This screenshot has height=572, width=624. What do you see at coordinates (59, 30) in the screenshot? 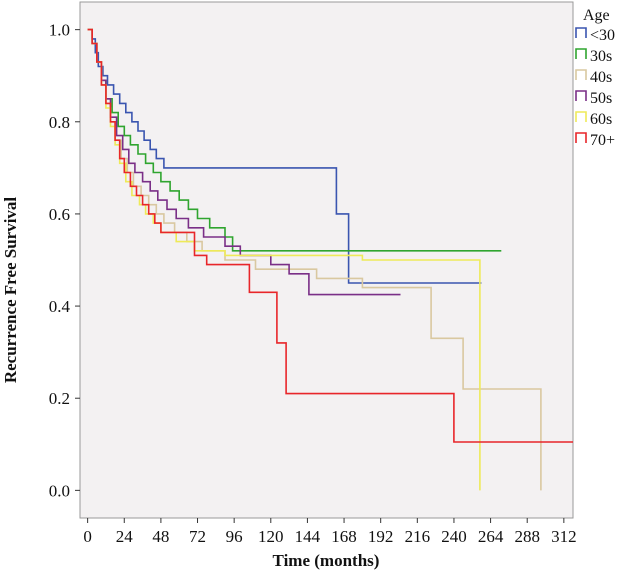
I see `y-tick-label: 1.0` at bounding box center [59, 30].